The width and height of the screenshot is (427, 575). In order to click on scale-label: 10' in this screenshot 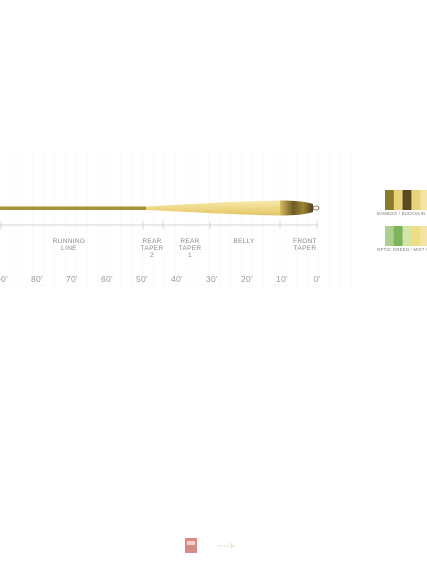, I will do `click(282, 279)`.